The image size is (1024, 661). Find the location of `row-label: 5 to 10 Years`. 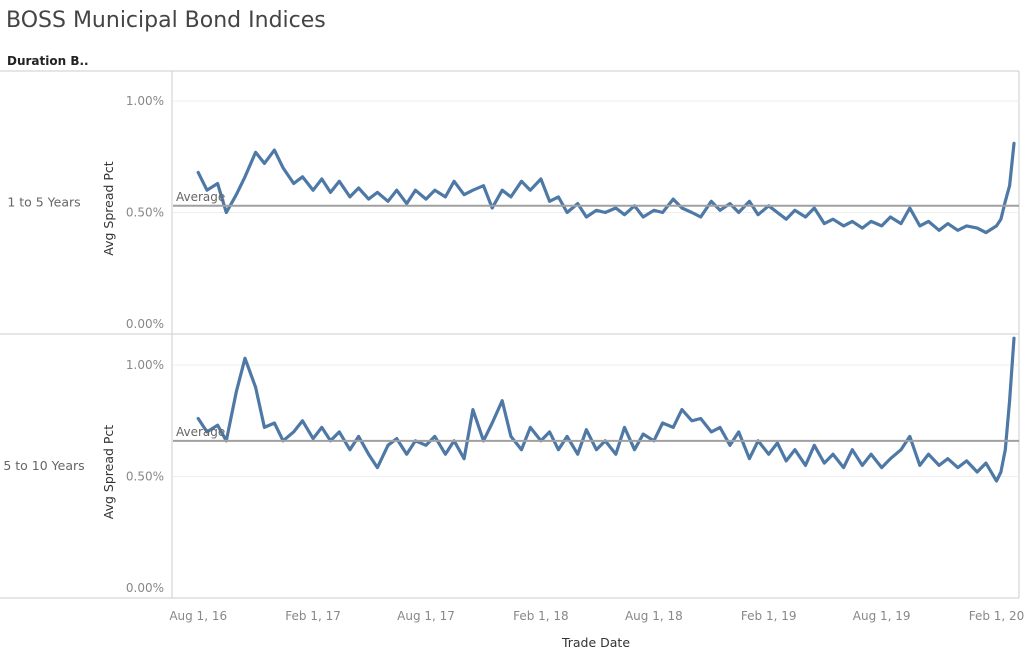

row-label: 5 to 10 Years is located at coordinates (43, 465).